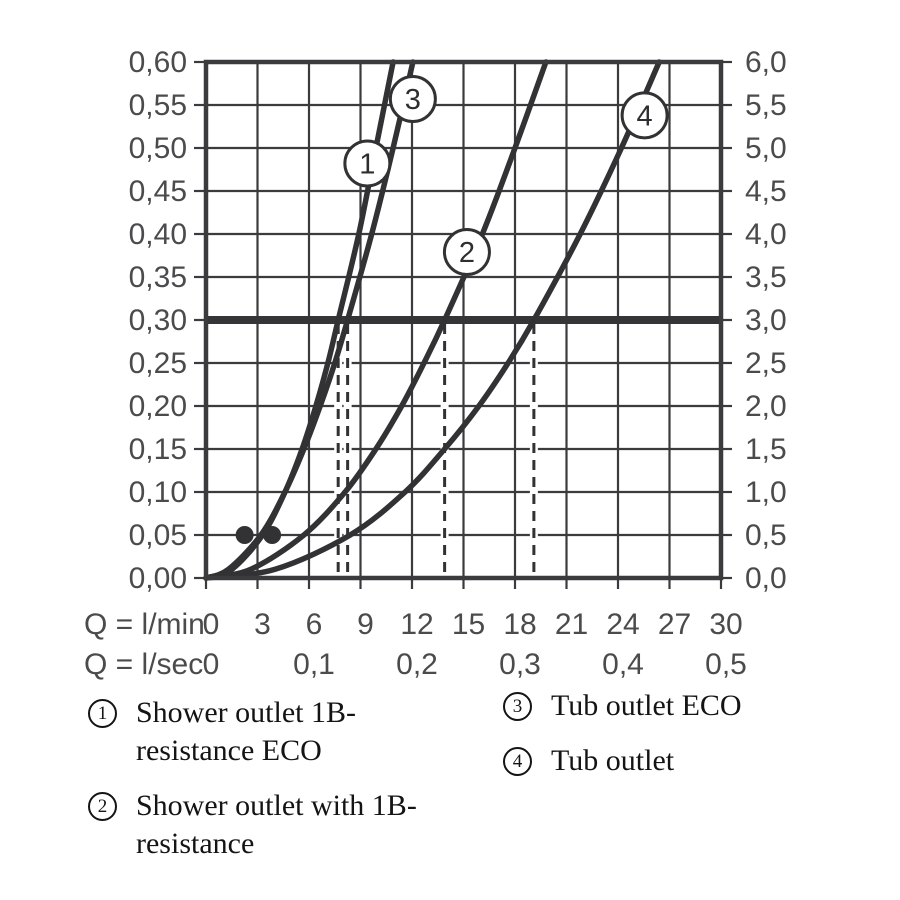 The image size is (900, 900). Describe the element at coordinates (646, 705) in the screenshot. I see `legend-label-3: Tub outlet ECO` at that location.